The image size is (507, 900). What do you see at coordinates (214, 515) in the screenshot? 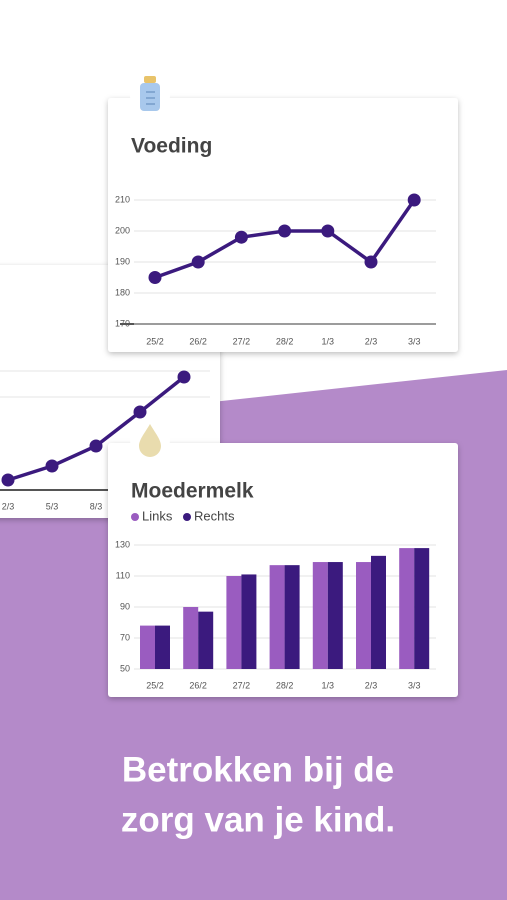
I see `legend-label: Rechts` at bounding box center [214, 515].